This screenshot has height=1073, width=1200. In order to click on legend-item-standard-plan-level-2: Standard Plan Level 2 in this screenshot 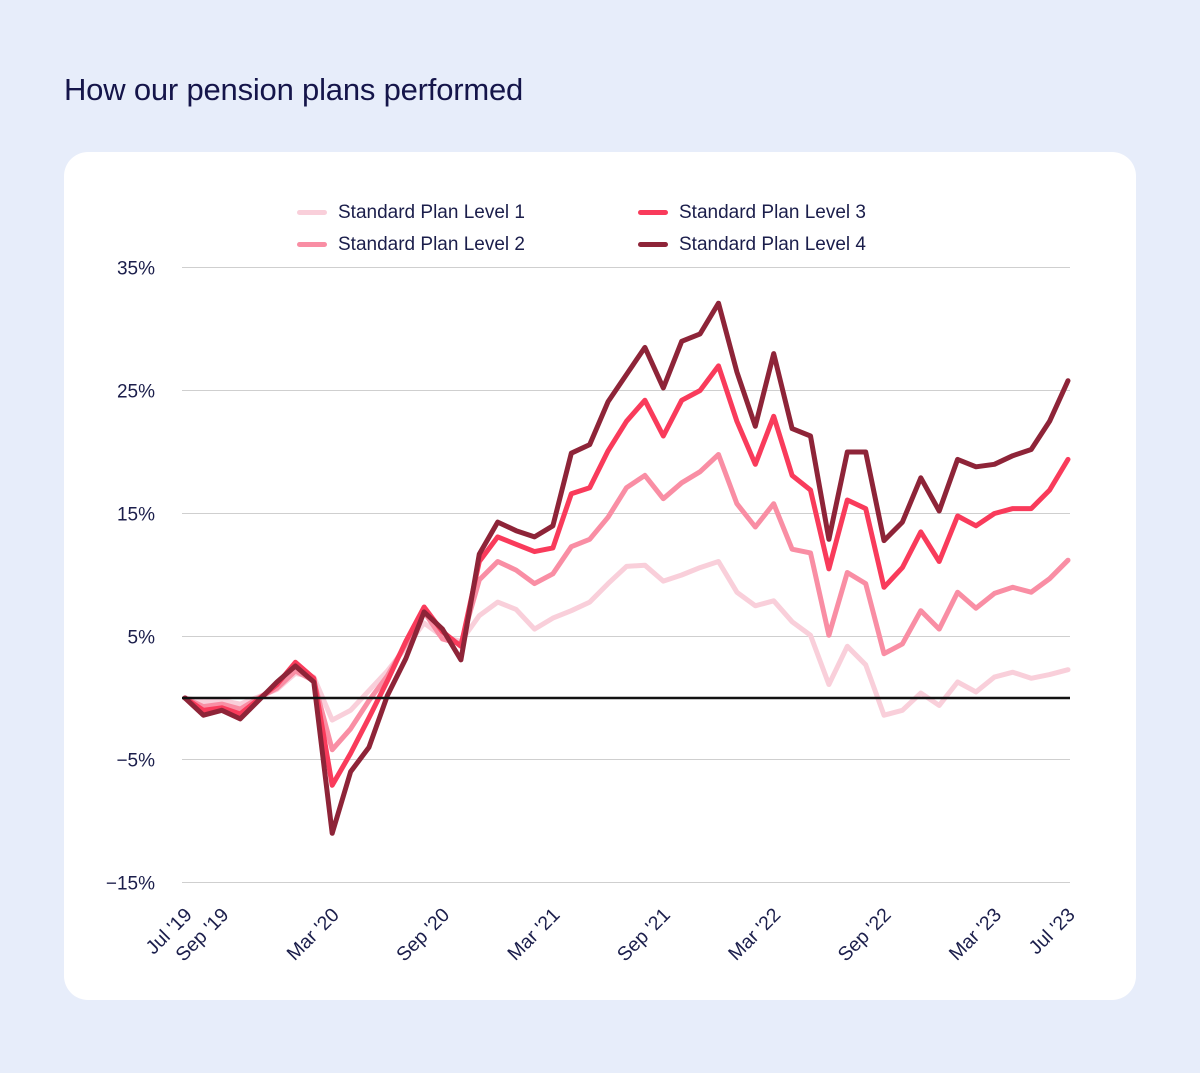, I will do `click(467, 244)`.